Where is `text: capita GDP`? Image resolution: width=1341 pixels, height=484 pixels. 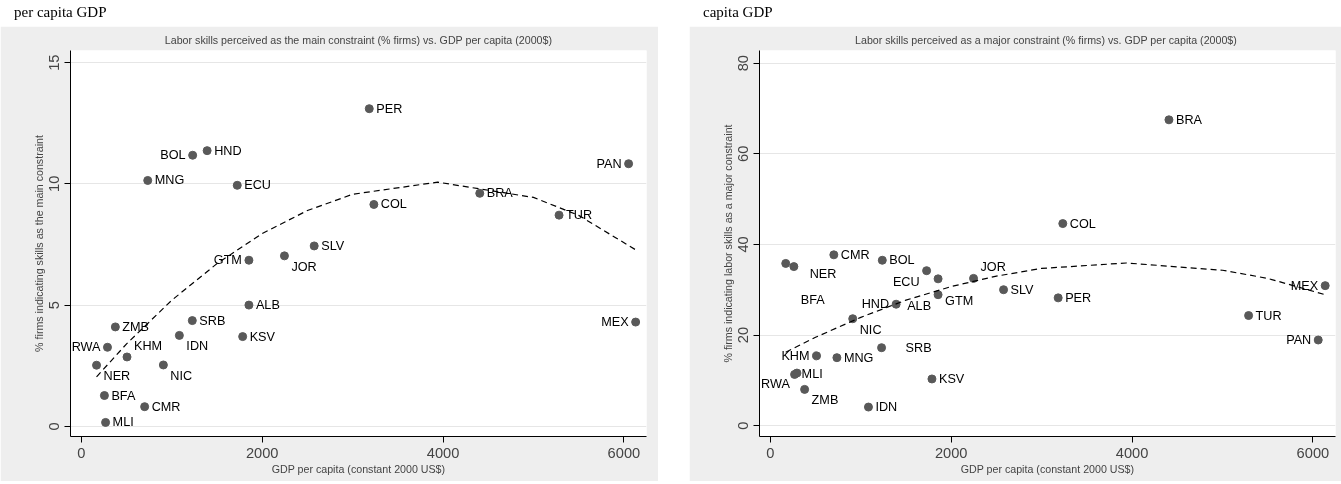 text: capita GDP is located at coordinates (738, 12).